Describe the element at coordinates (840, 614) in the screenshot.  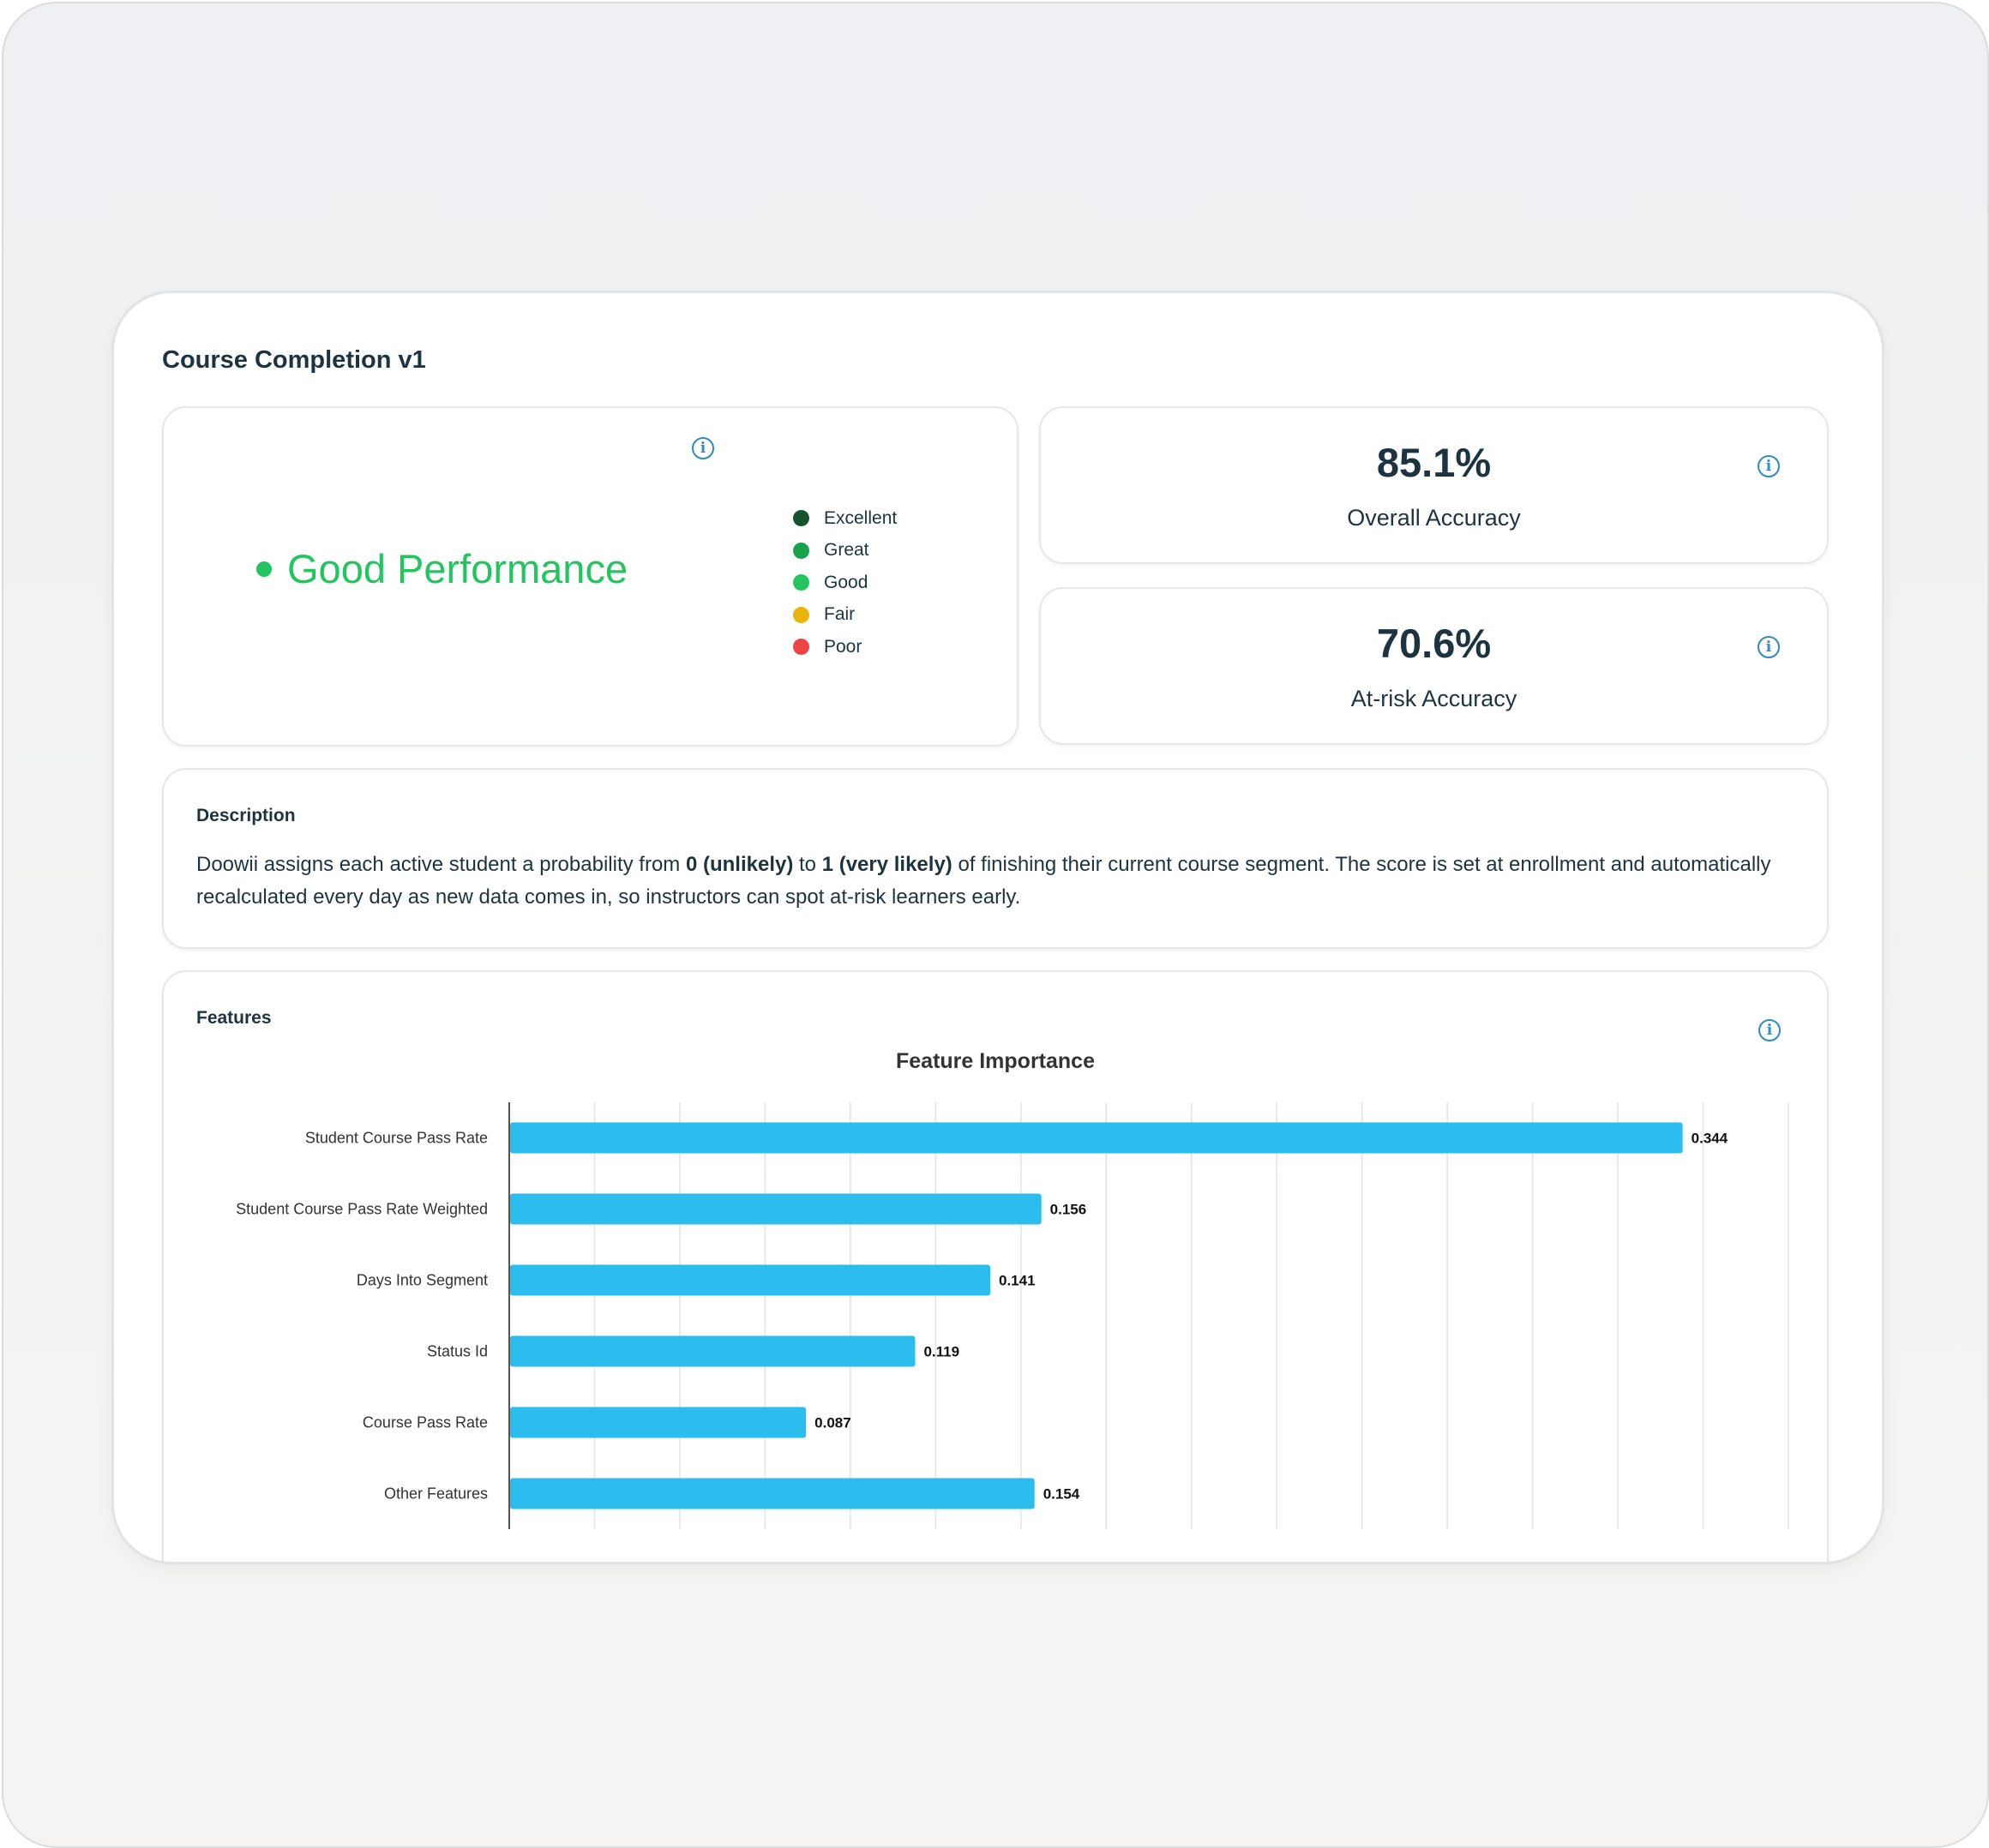
I see `legend-label: Fair` at that location.